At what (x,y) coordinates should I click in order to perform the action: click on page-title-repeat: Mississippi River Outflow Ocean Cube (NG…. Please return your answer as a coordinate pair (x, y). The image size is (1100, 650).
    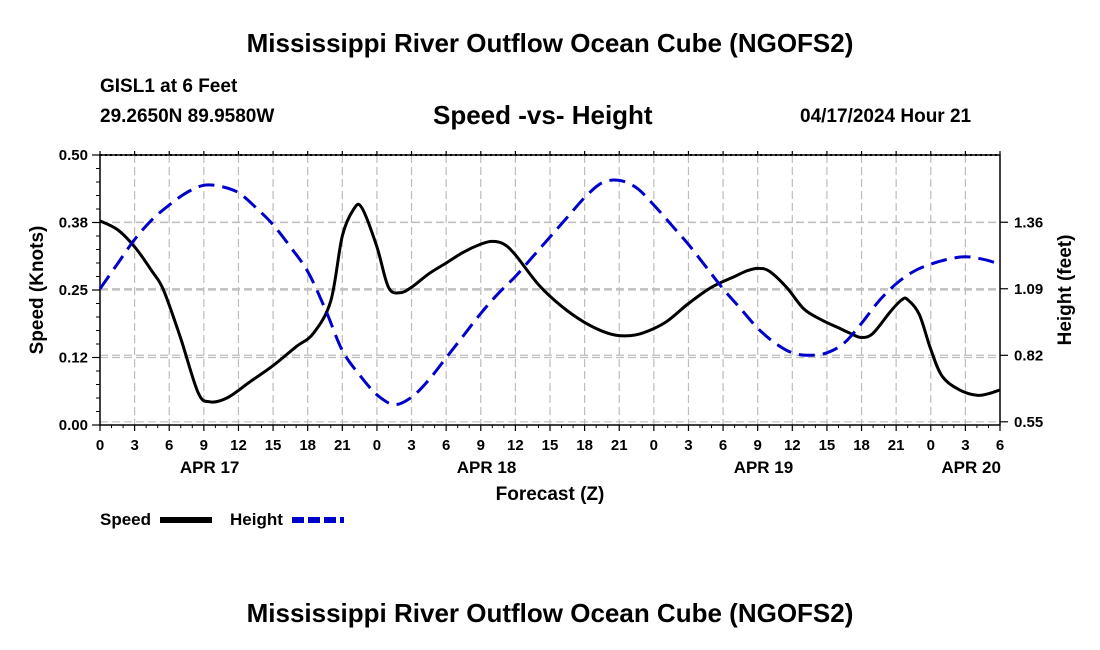
    Looking at the image, I should click on (550, 613).